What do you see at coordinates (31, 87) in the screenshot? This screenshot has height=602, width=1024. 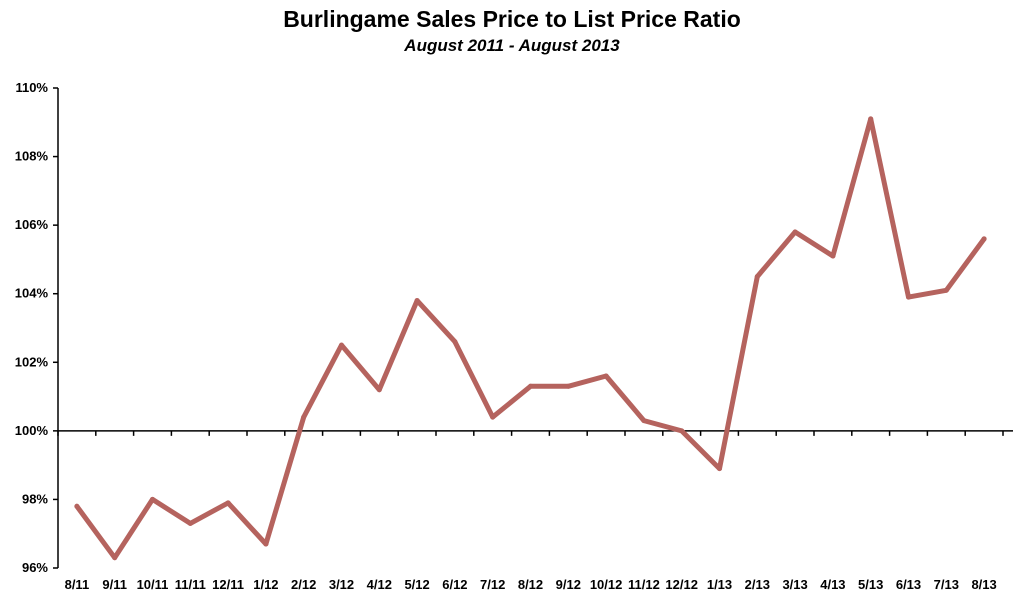 I see `y-tick-label: 110%` at bounding box center [31, 87].